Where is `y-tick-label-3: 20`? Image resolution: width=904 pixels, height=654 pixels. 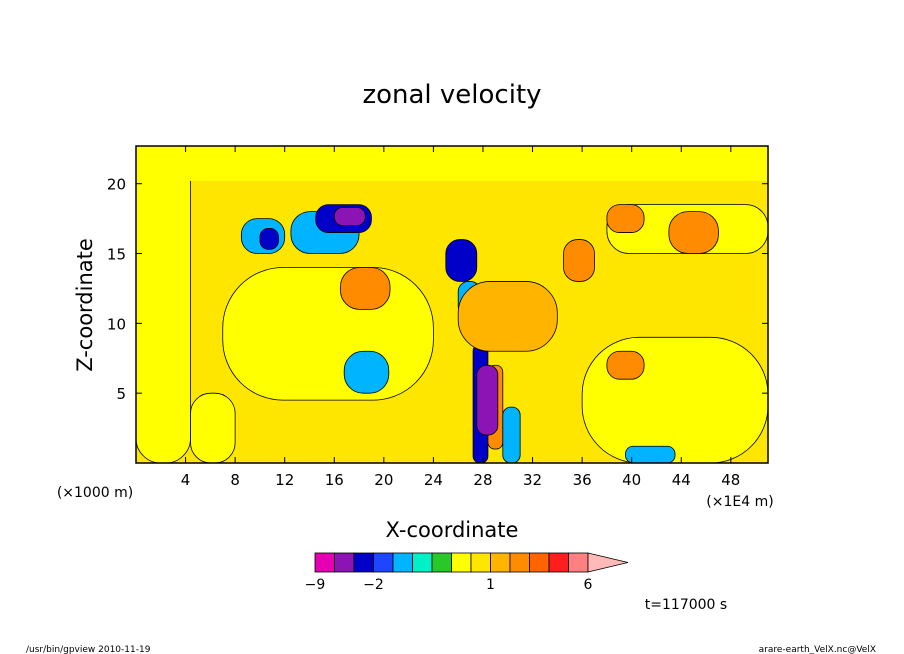 y-tick-label-3: 20 is located at coordinates (116, 185).